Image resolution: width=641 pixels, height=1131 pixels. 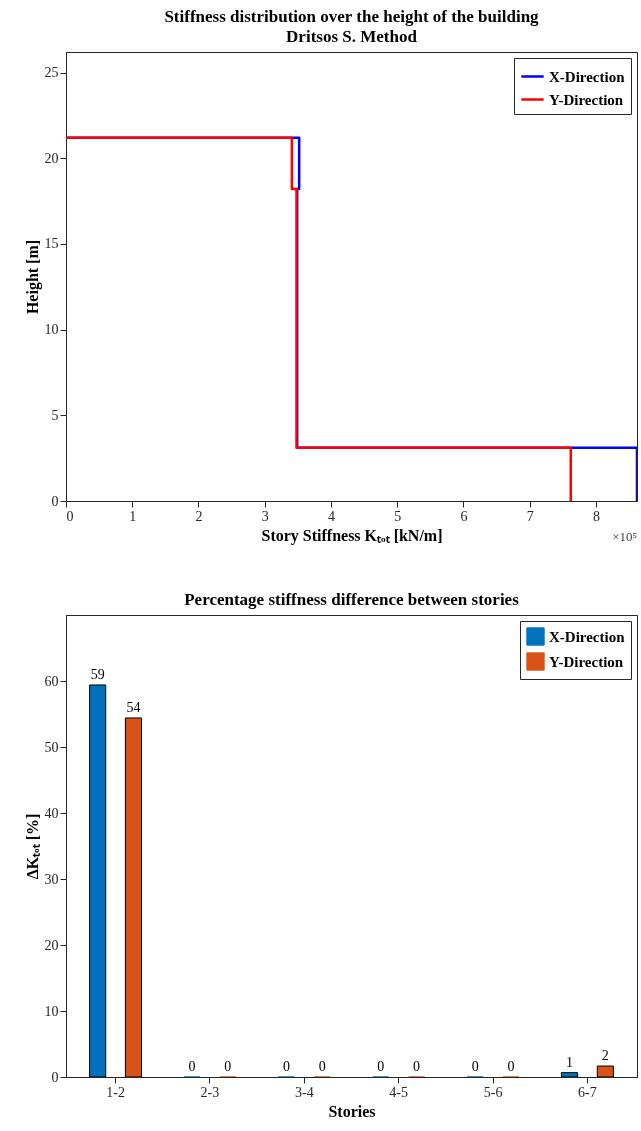 I want to click on chart-title: Stiffness distribution over the height of the building, so click(x=352, y=16).